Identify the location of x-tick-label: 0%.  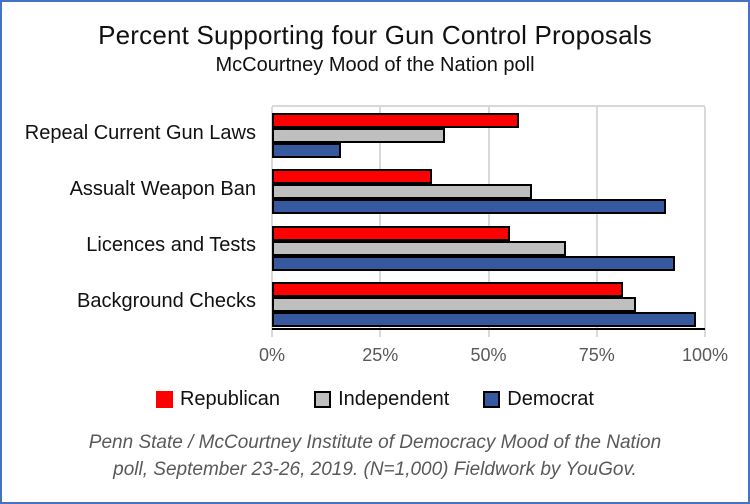
(272, 355).